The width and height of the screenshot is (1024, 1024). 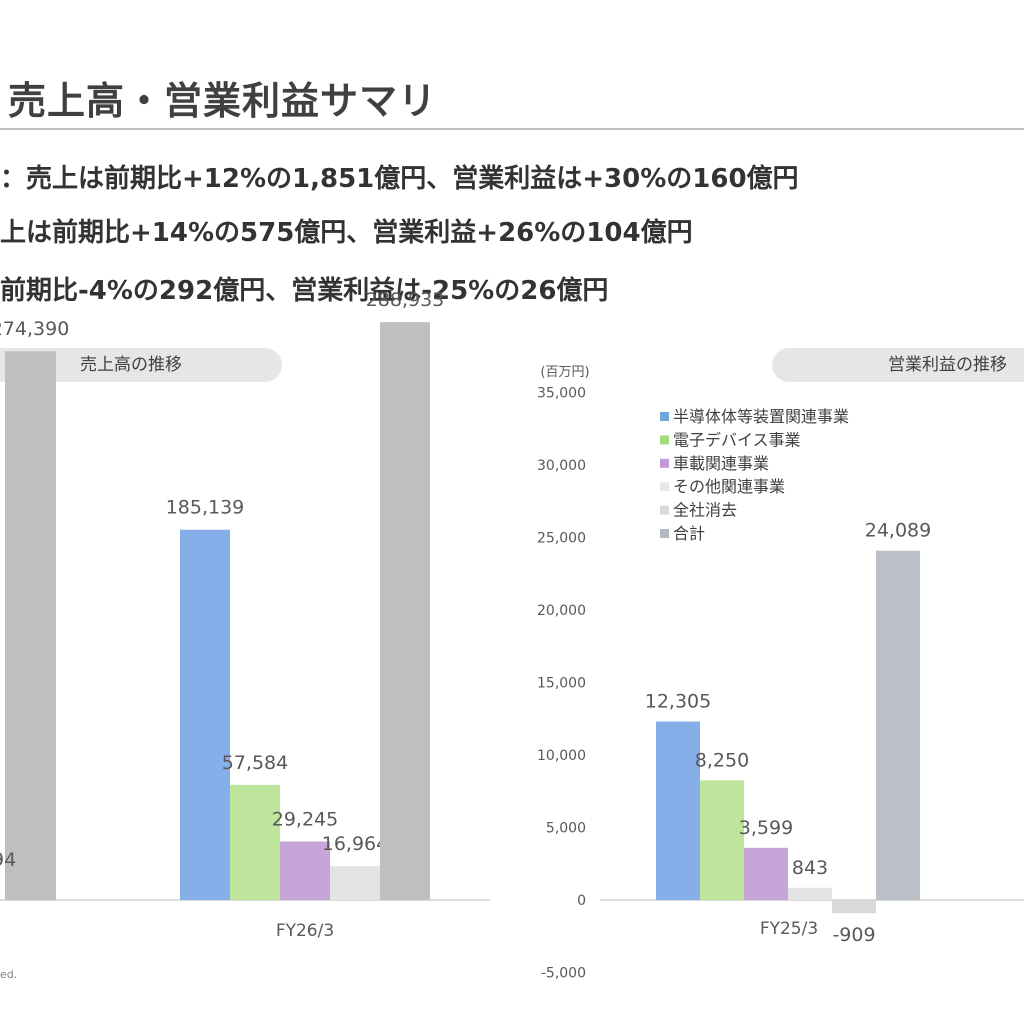 I want to click on profit-ytick-6: 10,000, so click(x=561, y=756).